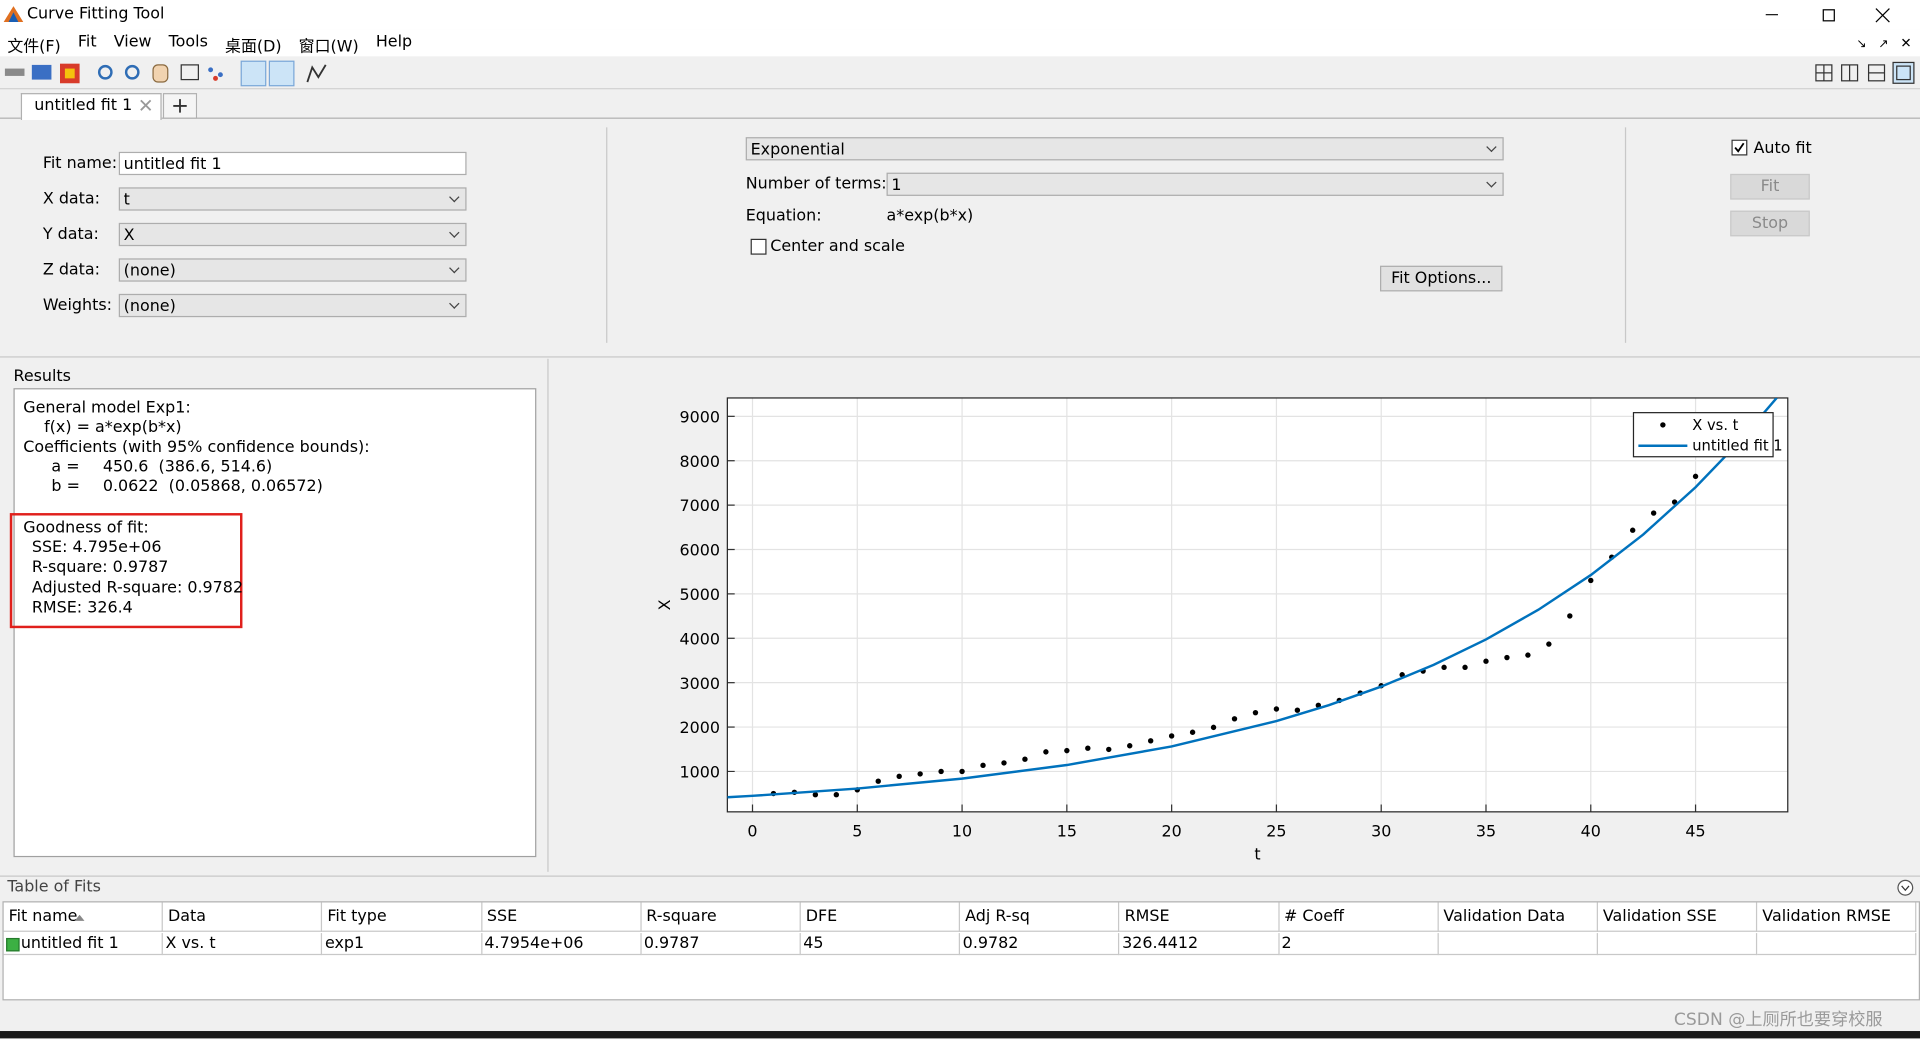 The width and height of the screenshot is (1920, 1039). What do you see at coordinates (394, 42) in the screenshot?
I see `menu-item: Help` at bounding box center [394, 42].